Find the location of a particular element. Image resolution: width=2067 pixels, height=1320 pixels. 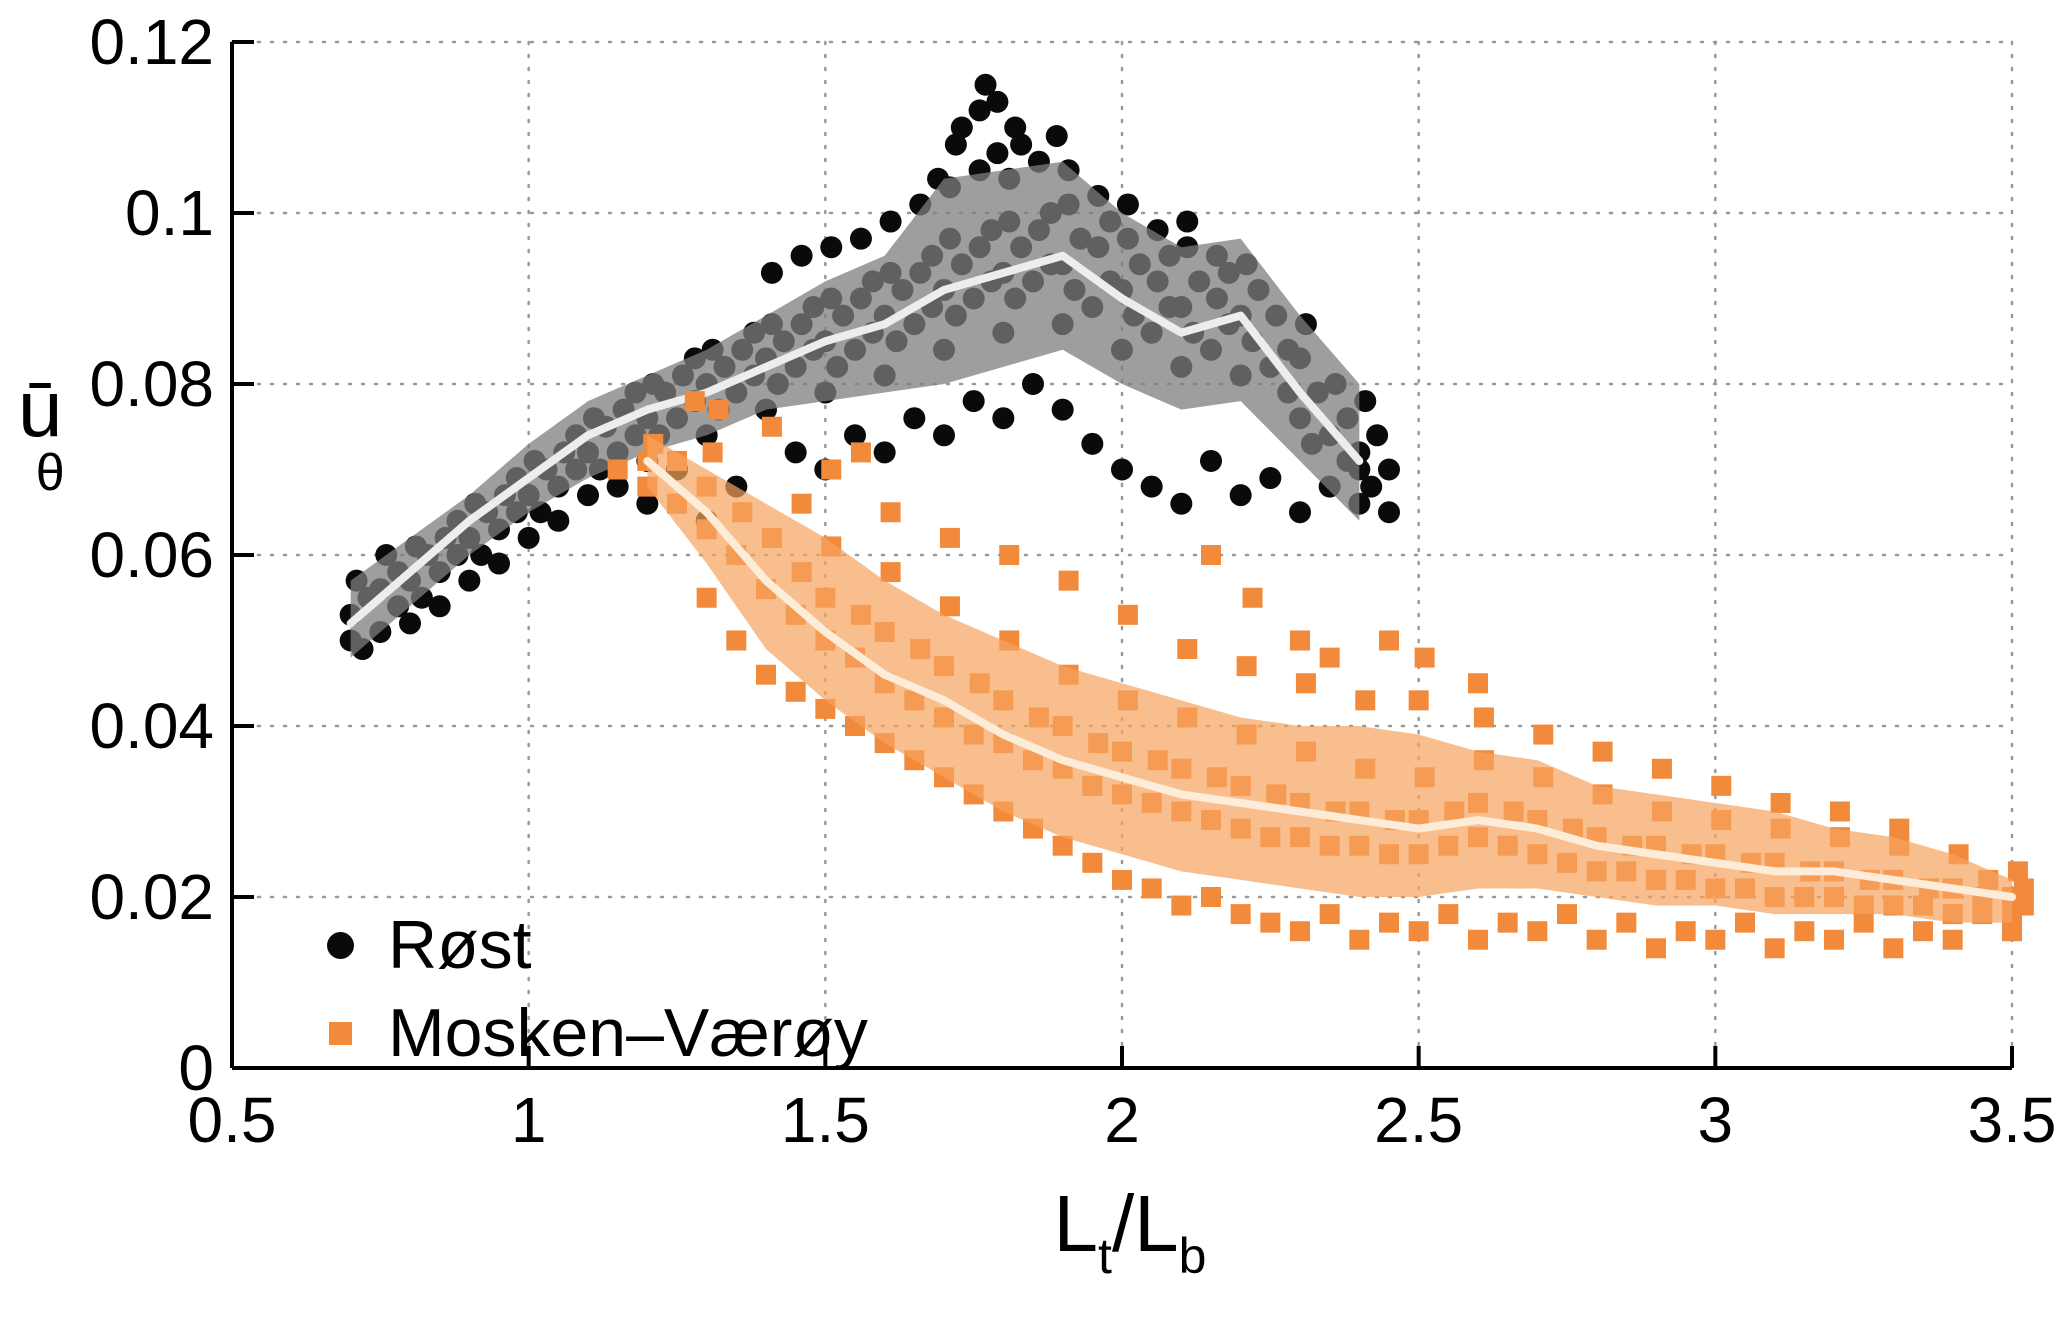

square-marker-icon is located at coordinates (340, 1033).